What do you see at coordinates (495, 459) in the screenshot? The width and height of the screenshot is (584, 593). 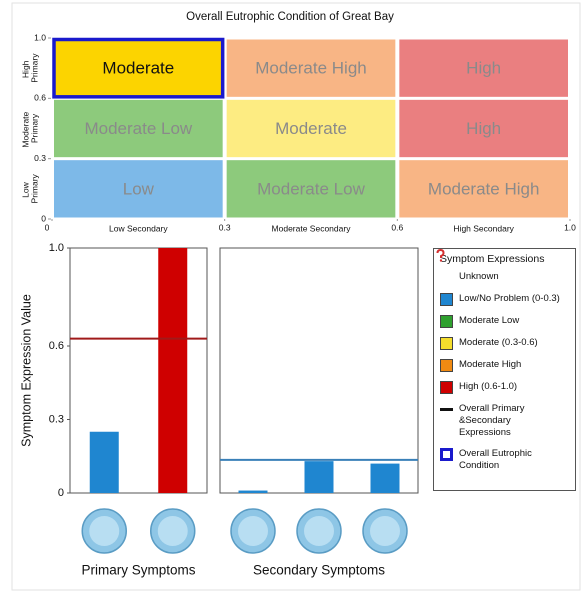 I see `legend-label: Overall Eutrophic Condition` at bounding box center [495, 459].